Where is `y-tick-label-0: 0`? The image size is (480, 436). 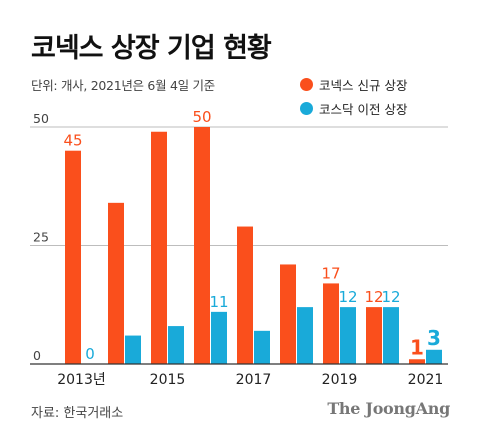
y-tick-label-0: 0 is located at coordinates (37, 355).